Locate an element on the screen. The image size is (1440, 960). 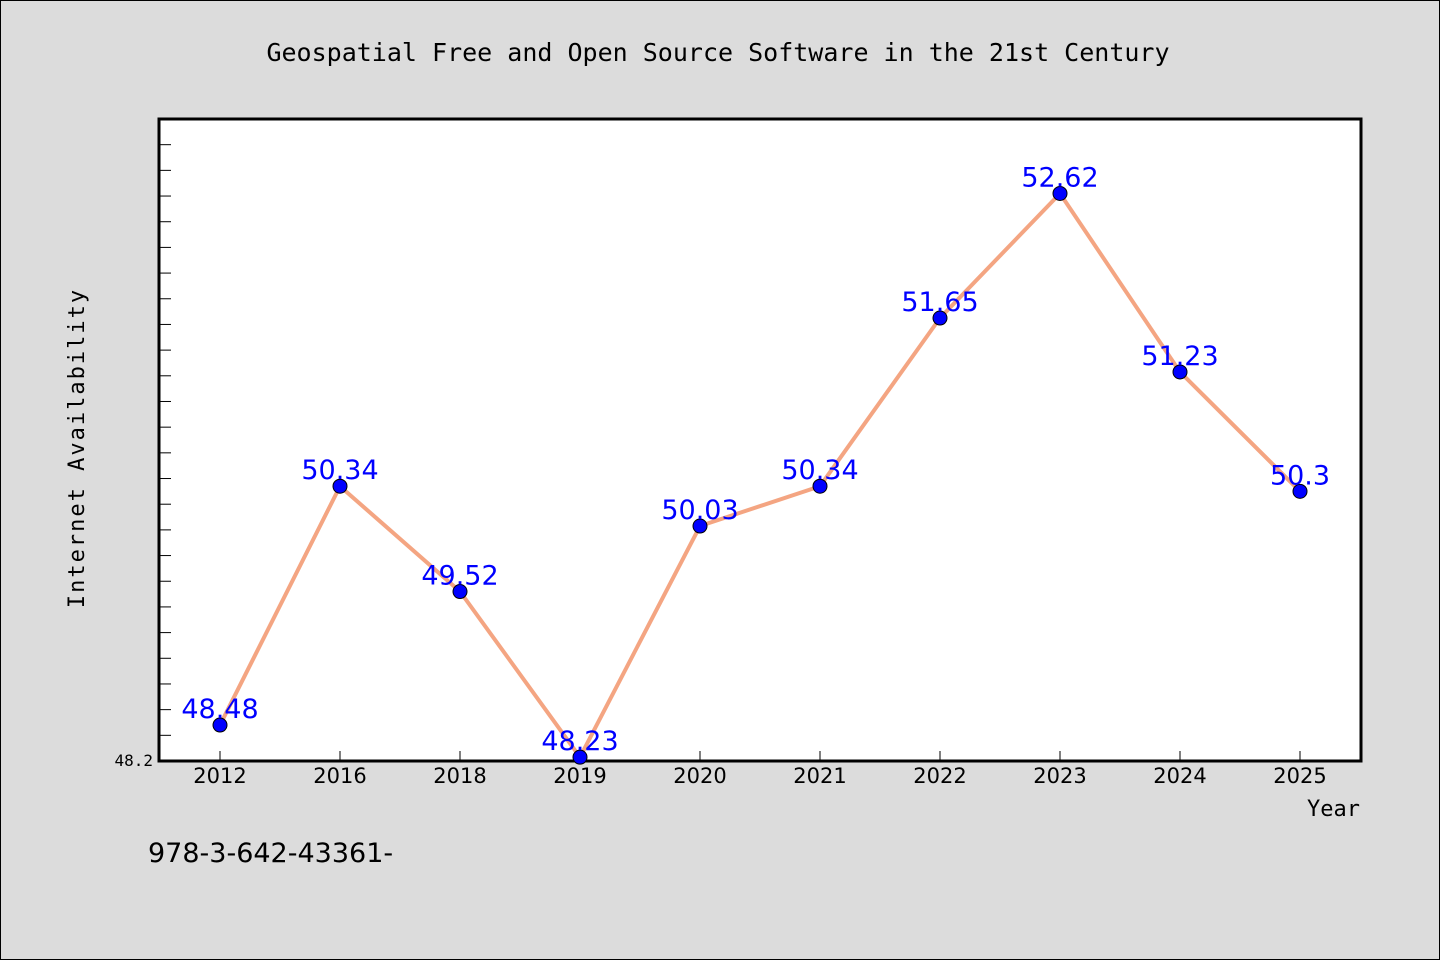
y-axis-ticks is located at coordinates (165, 440).